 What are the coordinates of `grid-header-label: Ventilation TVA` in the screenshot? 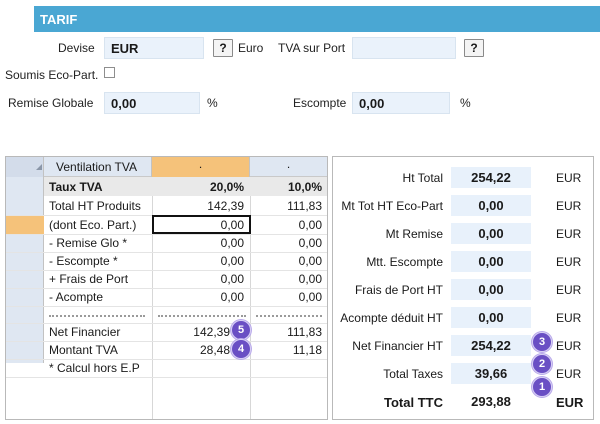 It's located at (98, 167).